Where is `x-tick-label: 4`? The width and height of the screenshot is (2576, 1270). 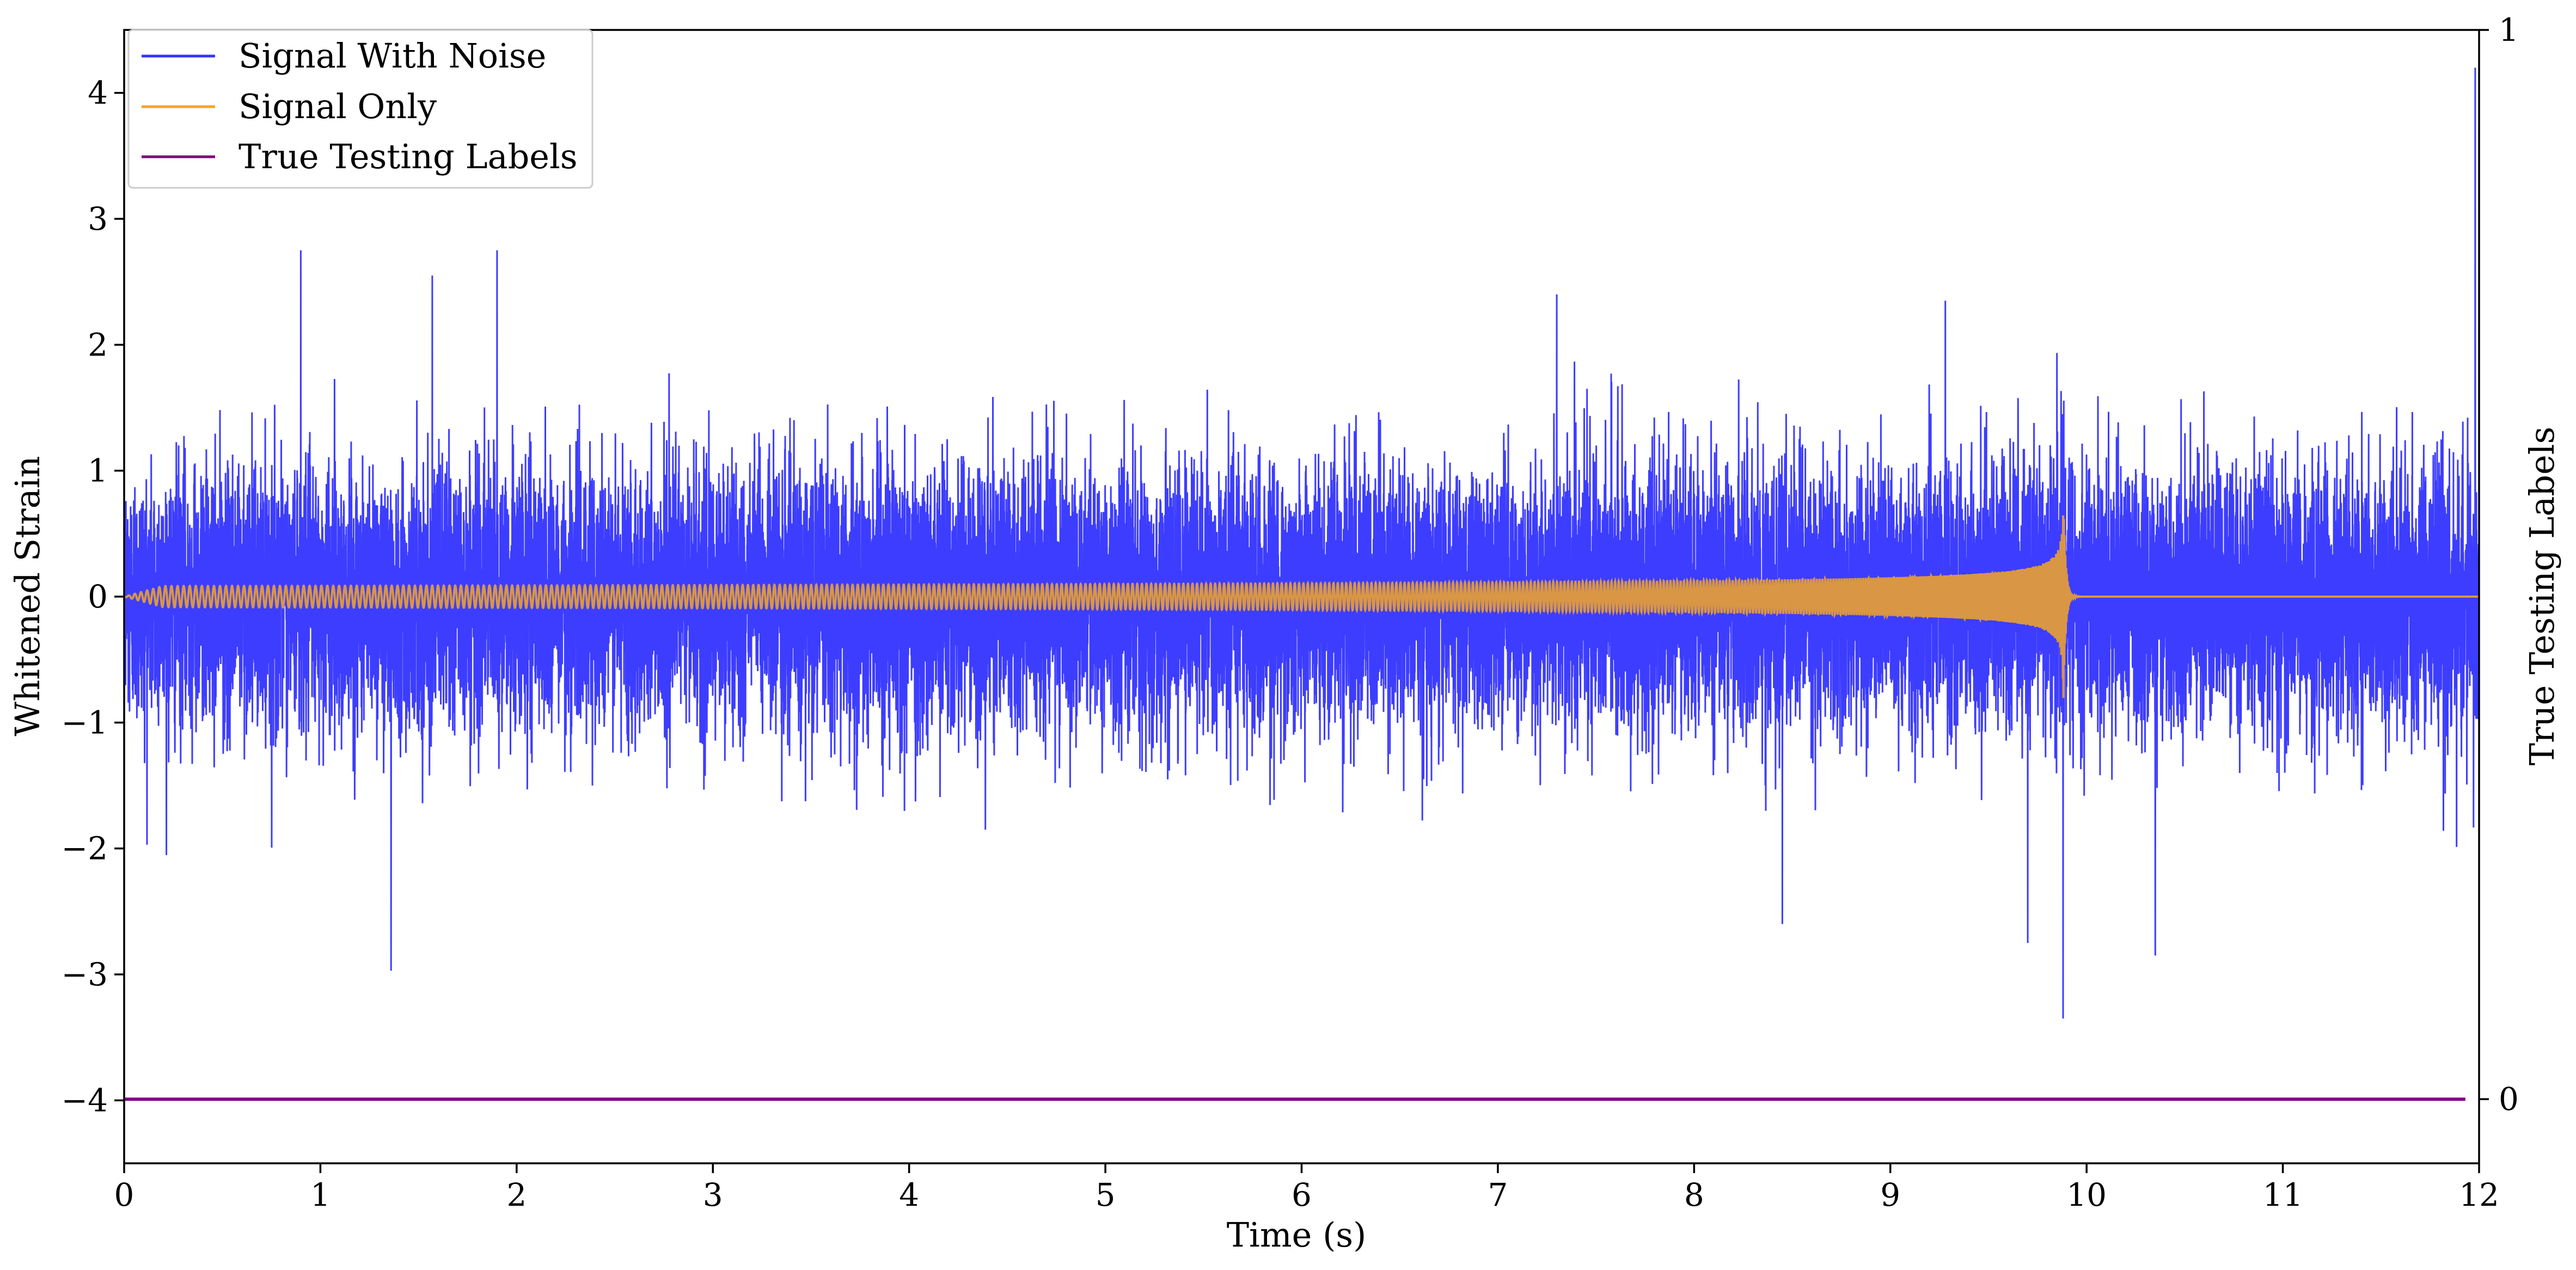 x-tick-label: 4 is located at coordinates (909, 1194).